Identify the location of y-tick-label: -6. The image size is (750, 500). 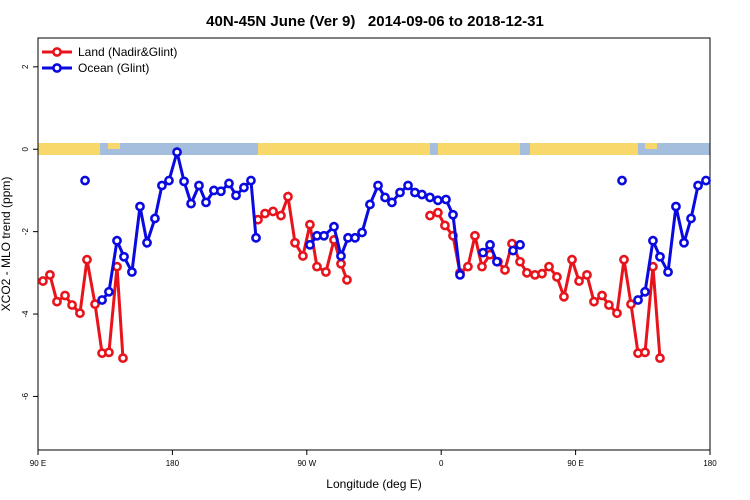
(25, 396).